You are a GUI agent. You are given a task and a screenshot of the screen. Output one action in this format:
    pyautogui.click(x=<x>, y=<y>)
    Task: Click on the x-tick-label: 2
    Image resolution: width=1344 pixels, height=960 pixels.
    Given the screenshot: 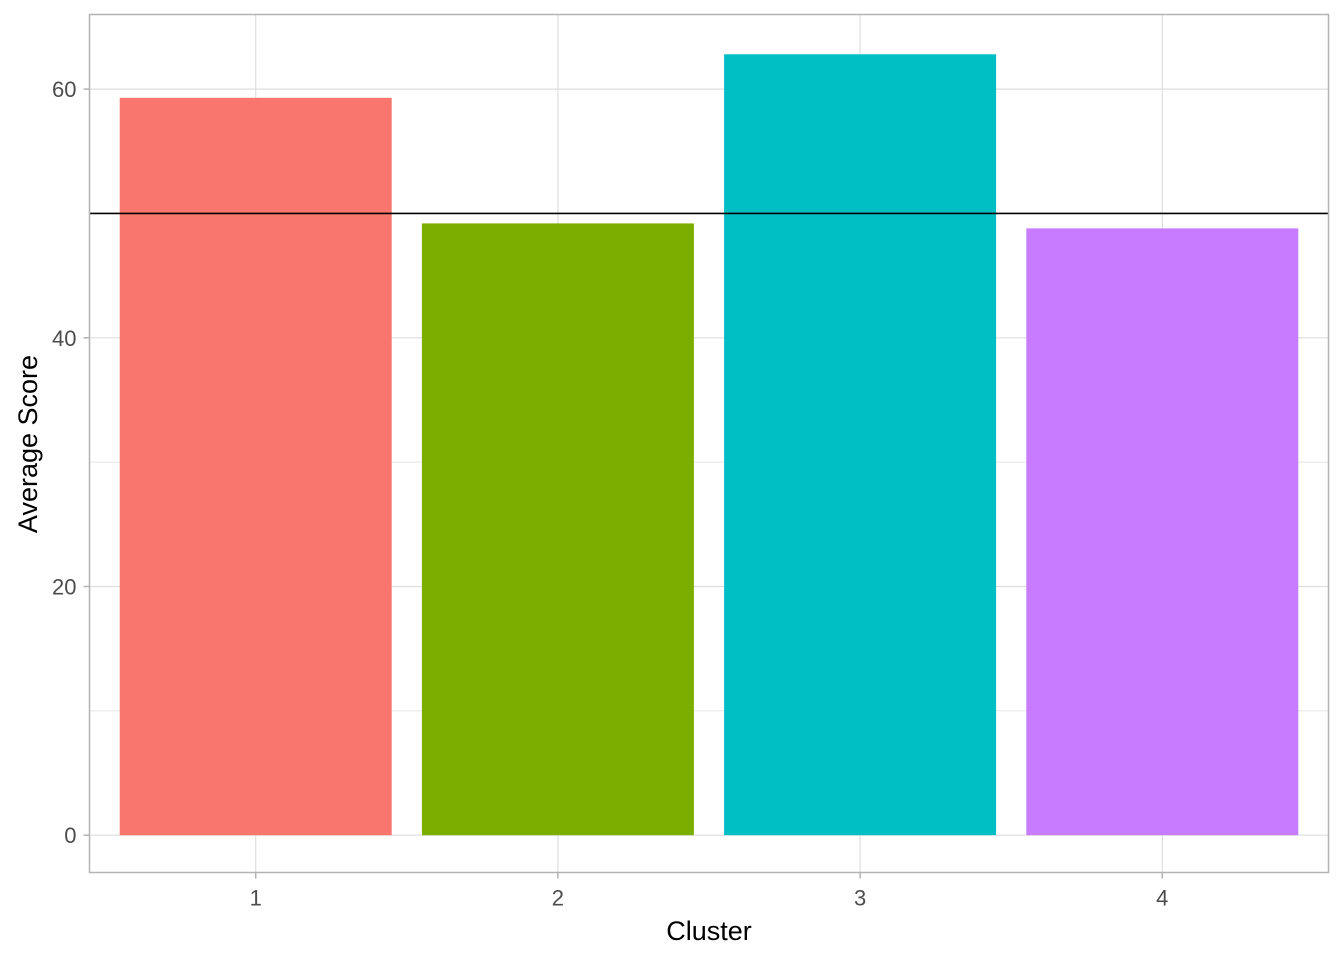 What is the action you would take?
    pyautogui.click(x=558, y=898)
    